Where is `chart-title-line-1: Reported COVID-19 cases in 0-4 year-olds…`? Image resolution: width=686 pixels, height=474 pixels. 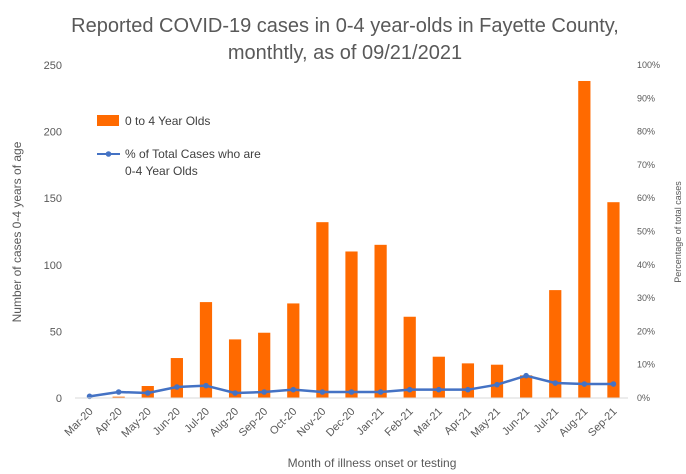
chart-title-line-1: Reported COVID-19 cases in 0-4 year-olds… is located at coordinates (345, 26).